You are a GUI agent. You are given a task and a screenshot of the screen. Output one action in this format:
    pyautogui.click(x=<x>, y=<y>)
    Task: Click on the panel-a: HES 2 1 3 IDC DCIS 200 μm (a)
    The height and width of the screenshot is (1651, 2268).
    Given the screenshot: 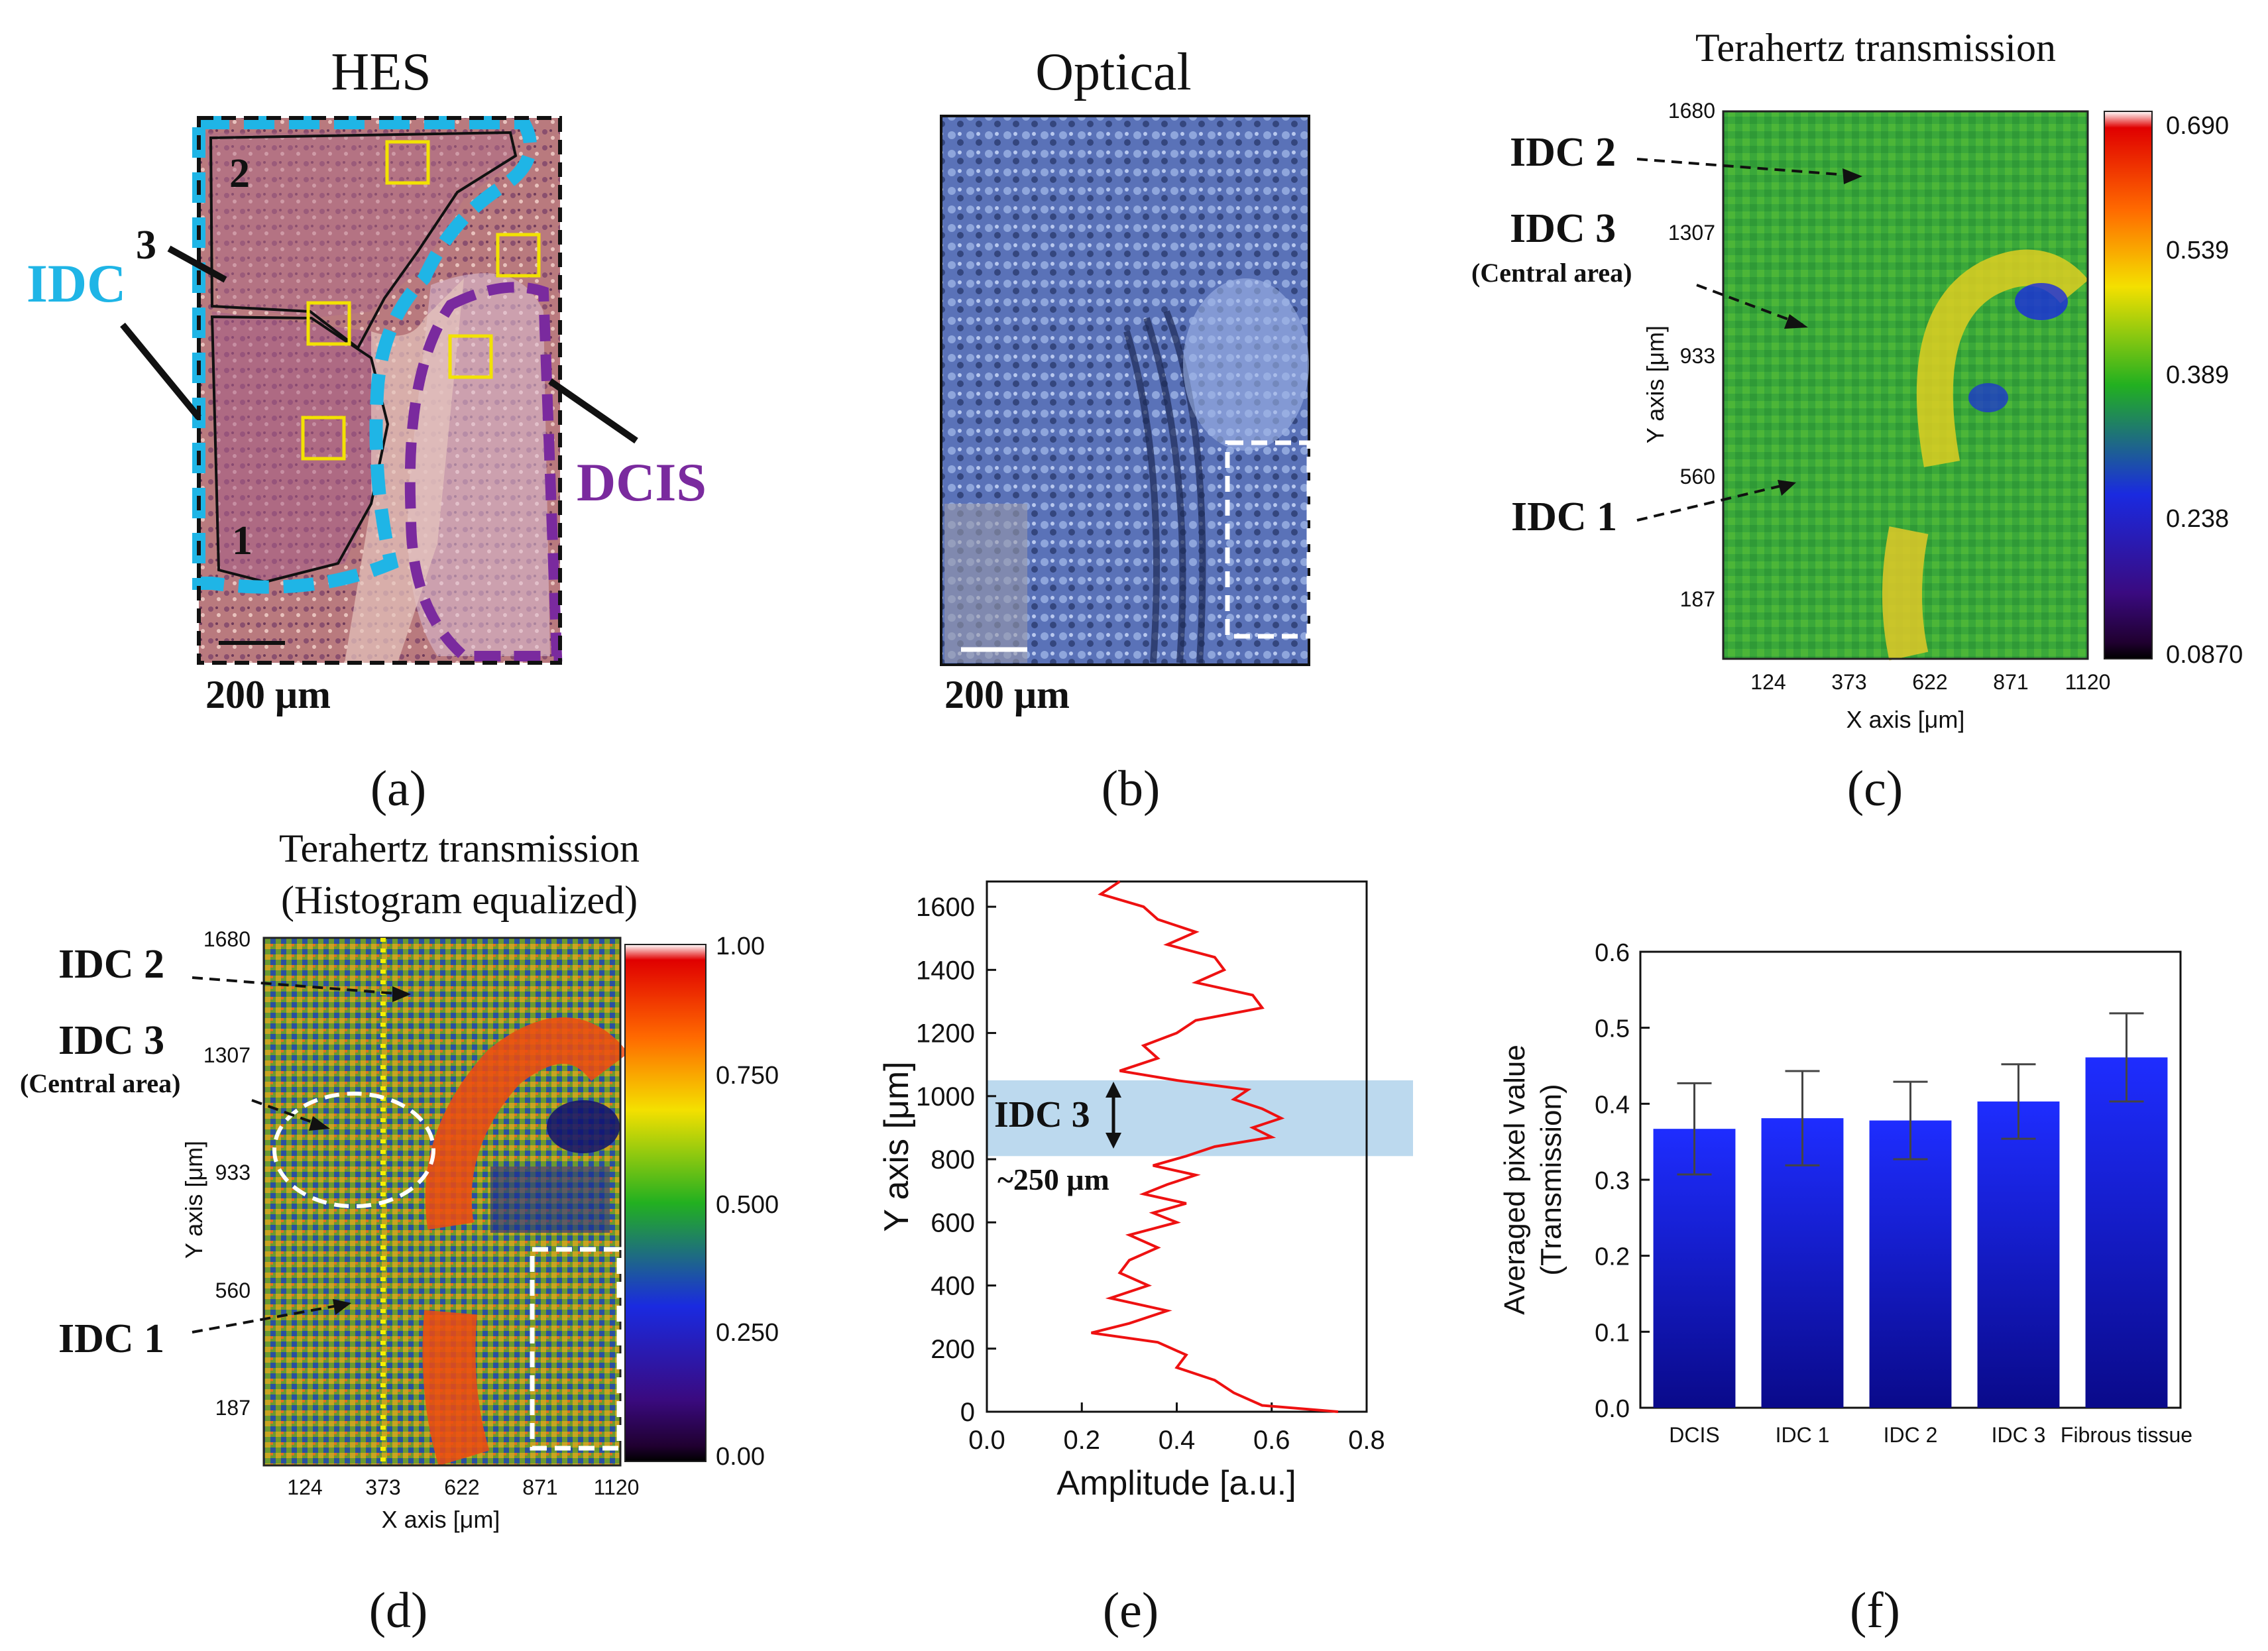 What is the action you would take?
    pyautogui.click(x=367, y=430)
    